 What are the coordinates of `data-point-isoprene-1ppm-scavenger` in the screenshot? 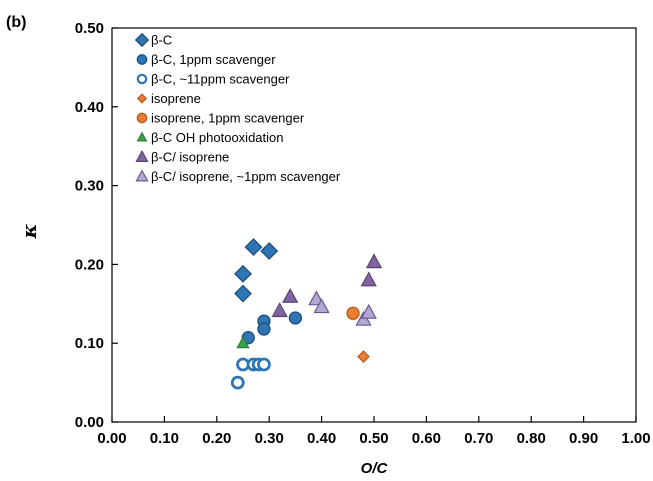 It's located at (353, 313).